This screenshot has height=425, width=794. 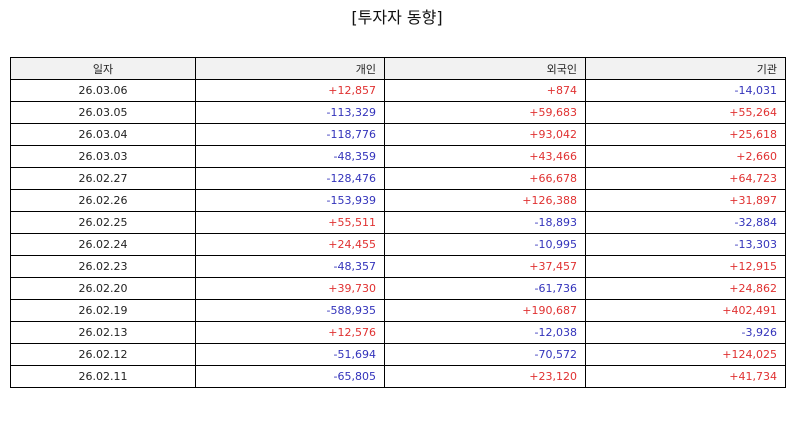 What do you see at coordinates (485, 244) in the screenshot?
I see `cell-foreign: -10,995` at bounding box center [485, 244].